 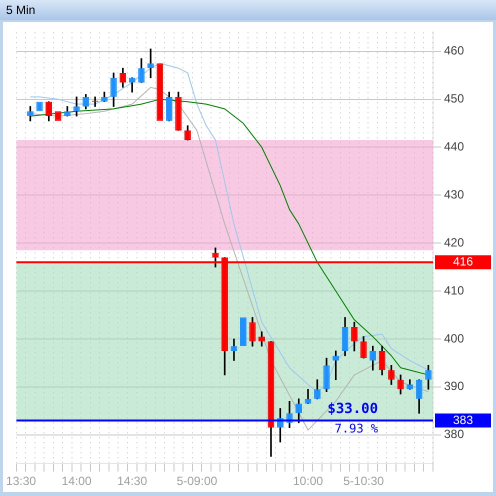 What do you see at coordinates (454, 386) in the screenshot?
I see `y-tick-label: 390` at bounding box center [454, 386].